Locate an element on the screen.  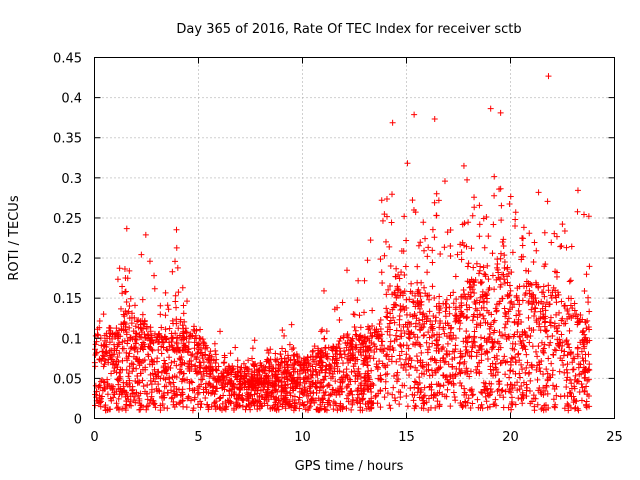
y-tick-label: 0.35 is located at coordinates (67, 139).